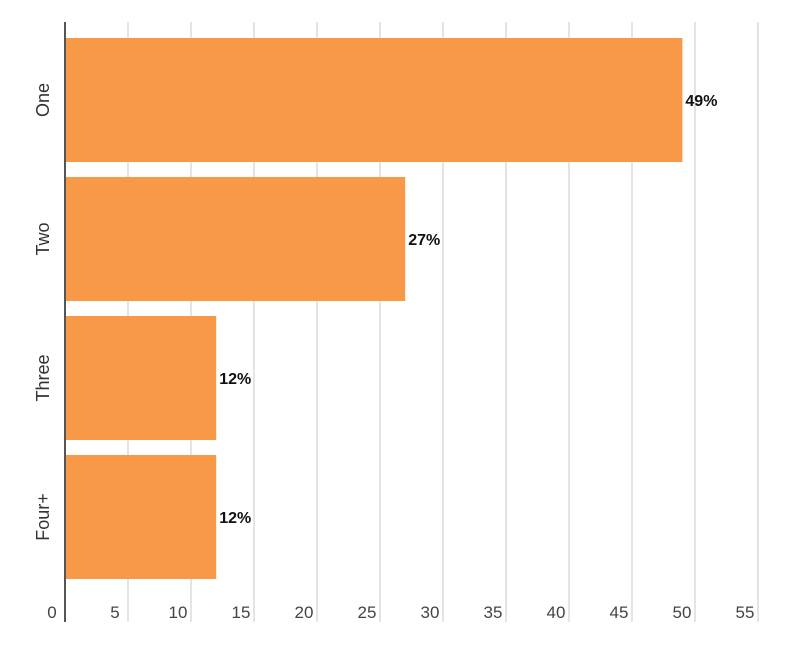 Image resolution: width=790 pixels, height=658 pixels. I want to click on bar-three, so click(141, 378).